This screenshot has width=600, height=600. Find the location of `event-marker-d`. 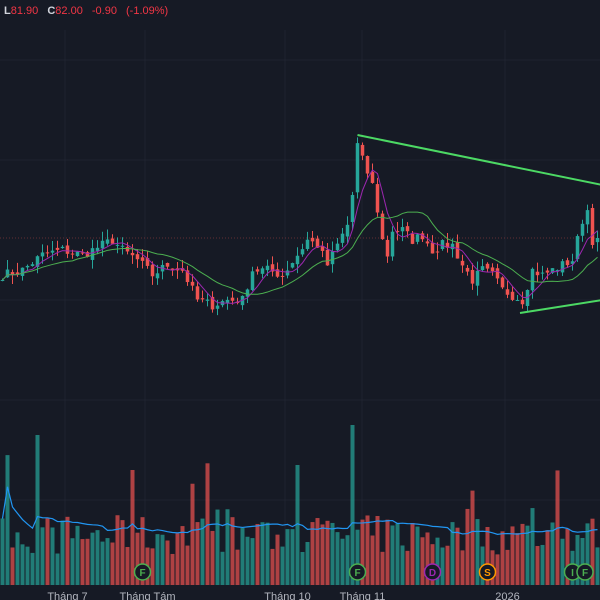

event-marker-d is located at coordinates (432, 572).